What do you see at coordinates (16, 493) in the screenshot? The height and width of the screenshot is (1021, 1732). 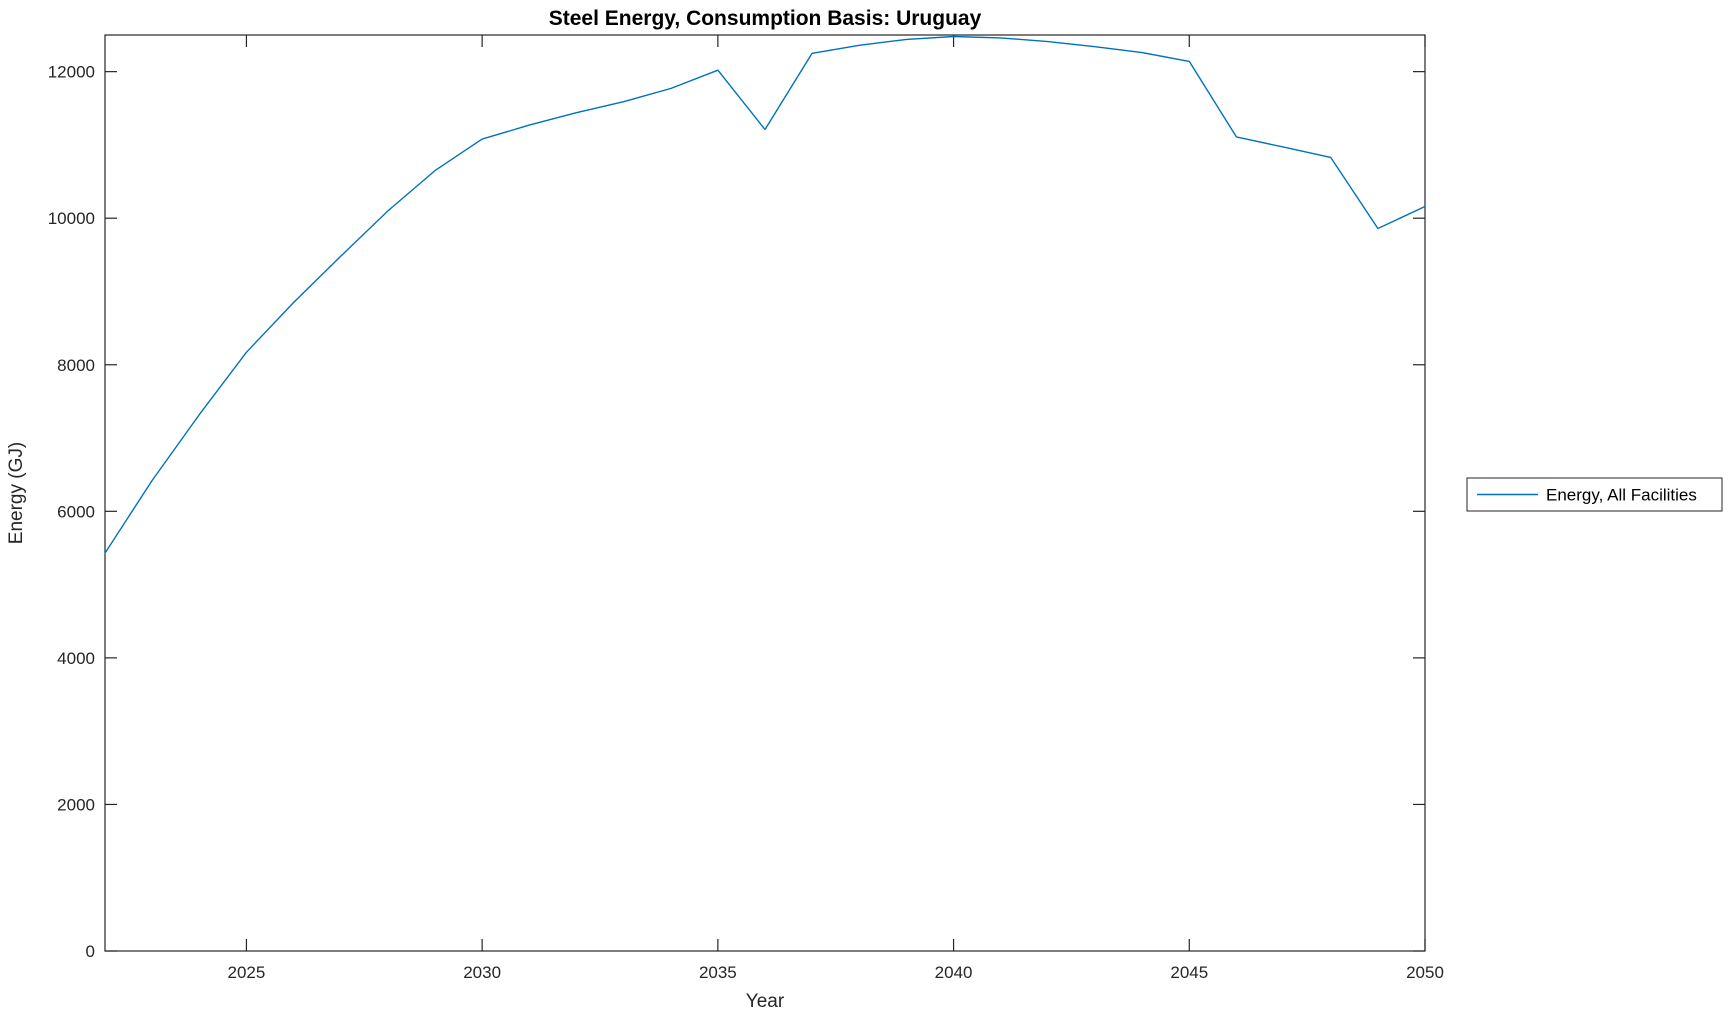 I see `y-axis-label: Energy (GJ)` at bounding box center [16, 493].